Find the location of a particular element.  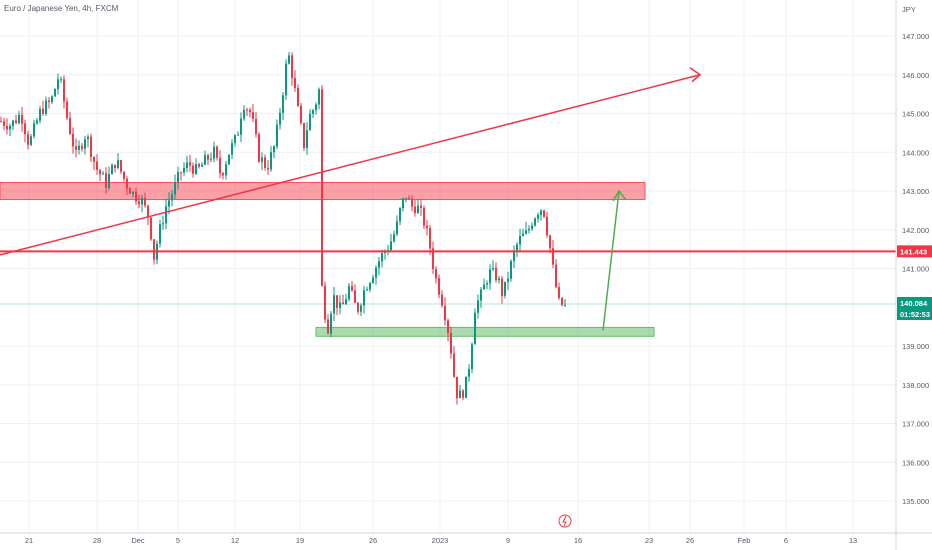

price-label: 01:52:53 is located at coordinates (915, 314).